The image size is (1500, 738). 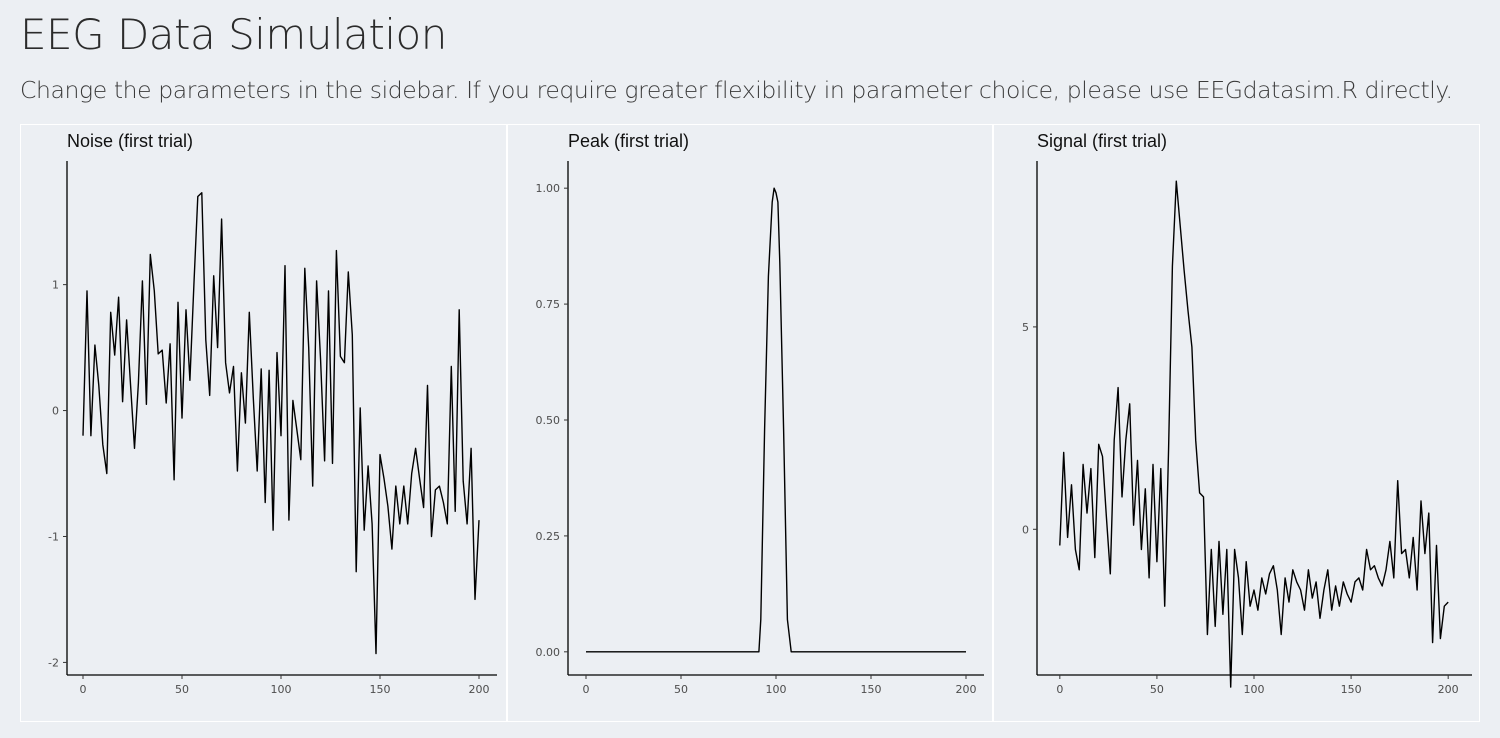 I want to click on y-tick-label: 1, so click(x=55, y=285).